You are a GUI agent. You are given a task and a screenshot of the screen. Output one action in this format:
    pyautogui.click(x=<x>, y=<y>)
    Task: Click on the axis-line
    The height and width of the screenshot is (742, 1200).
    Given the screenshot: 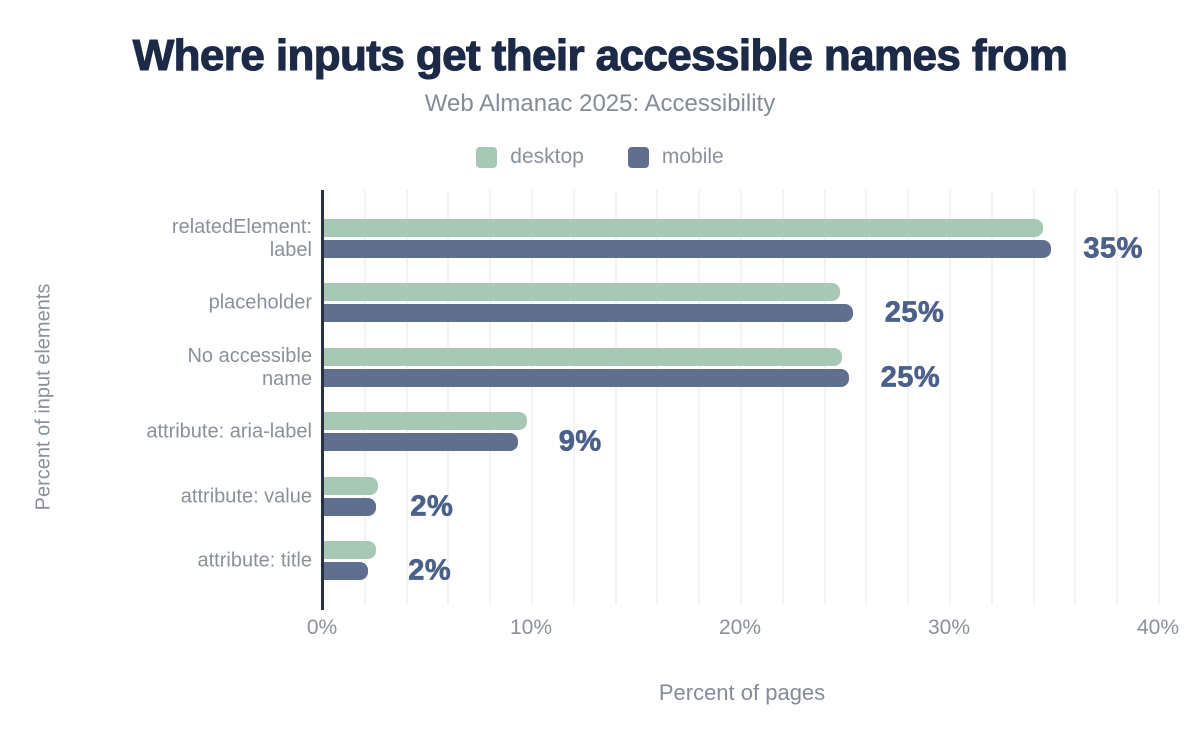 What is the action you would take?
    pyautogui.click(x=322, y=400)
    